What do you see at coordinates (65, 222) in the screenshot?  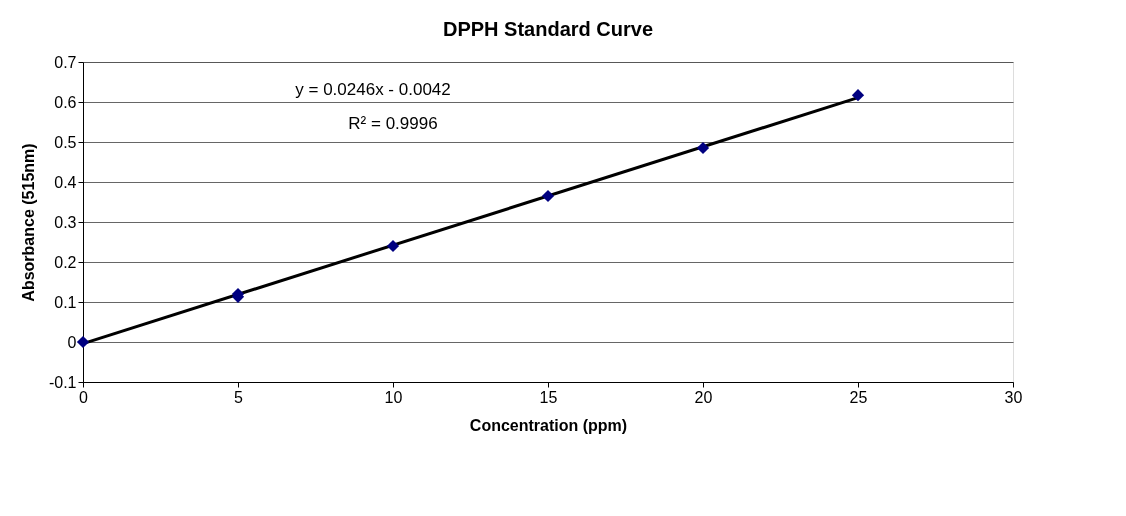 I see `y-tick-label: 0.3` at bounding box center [65, 222].